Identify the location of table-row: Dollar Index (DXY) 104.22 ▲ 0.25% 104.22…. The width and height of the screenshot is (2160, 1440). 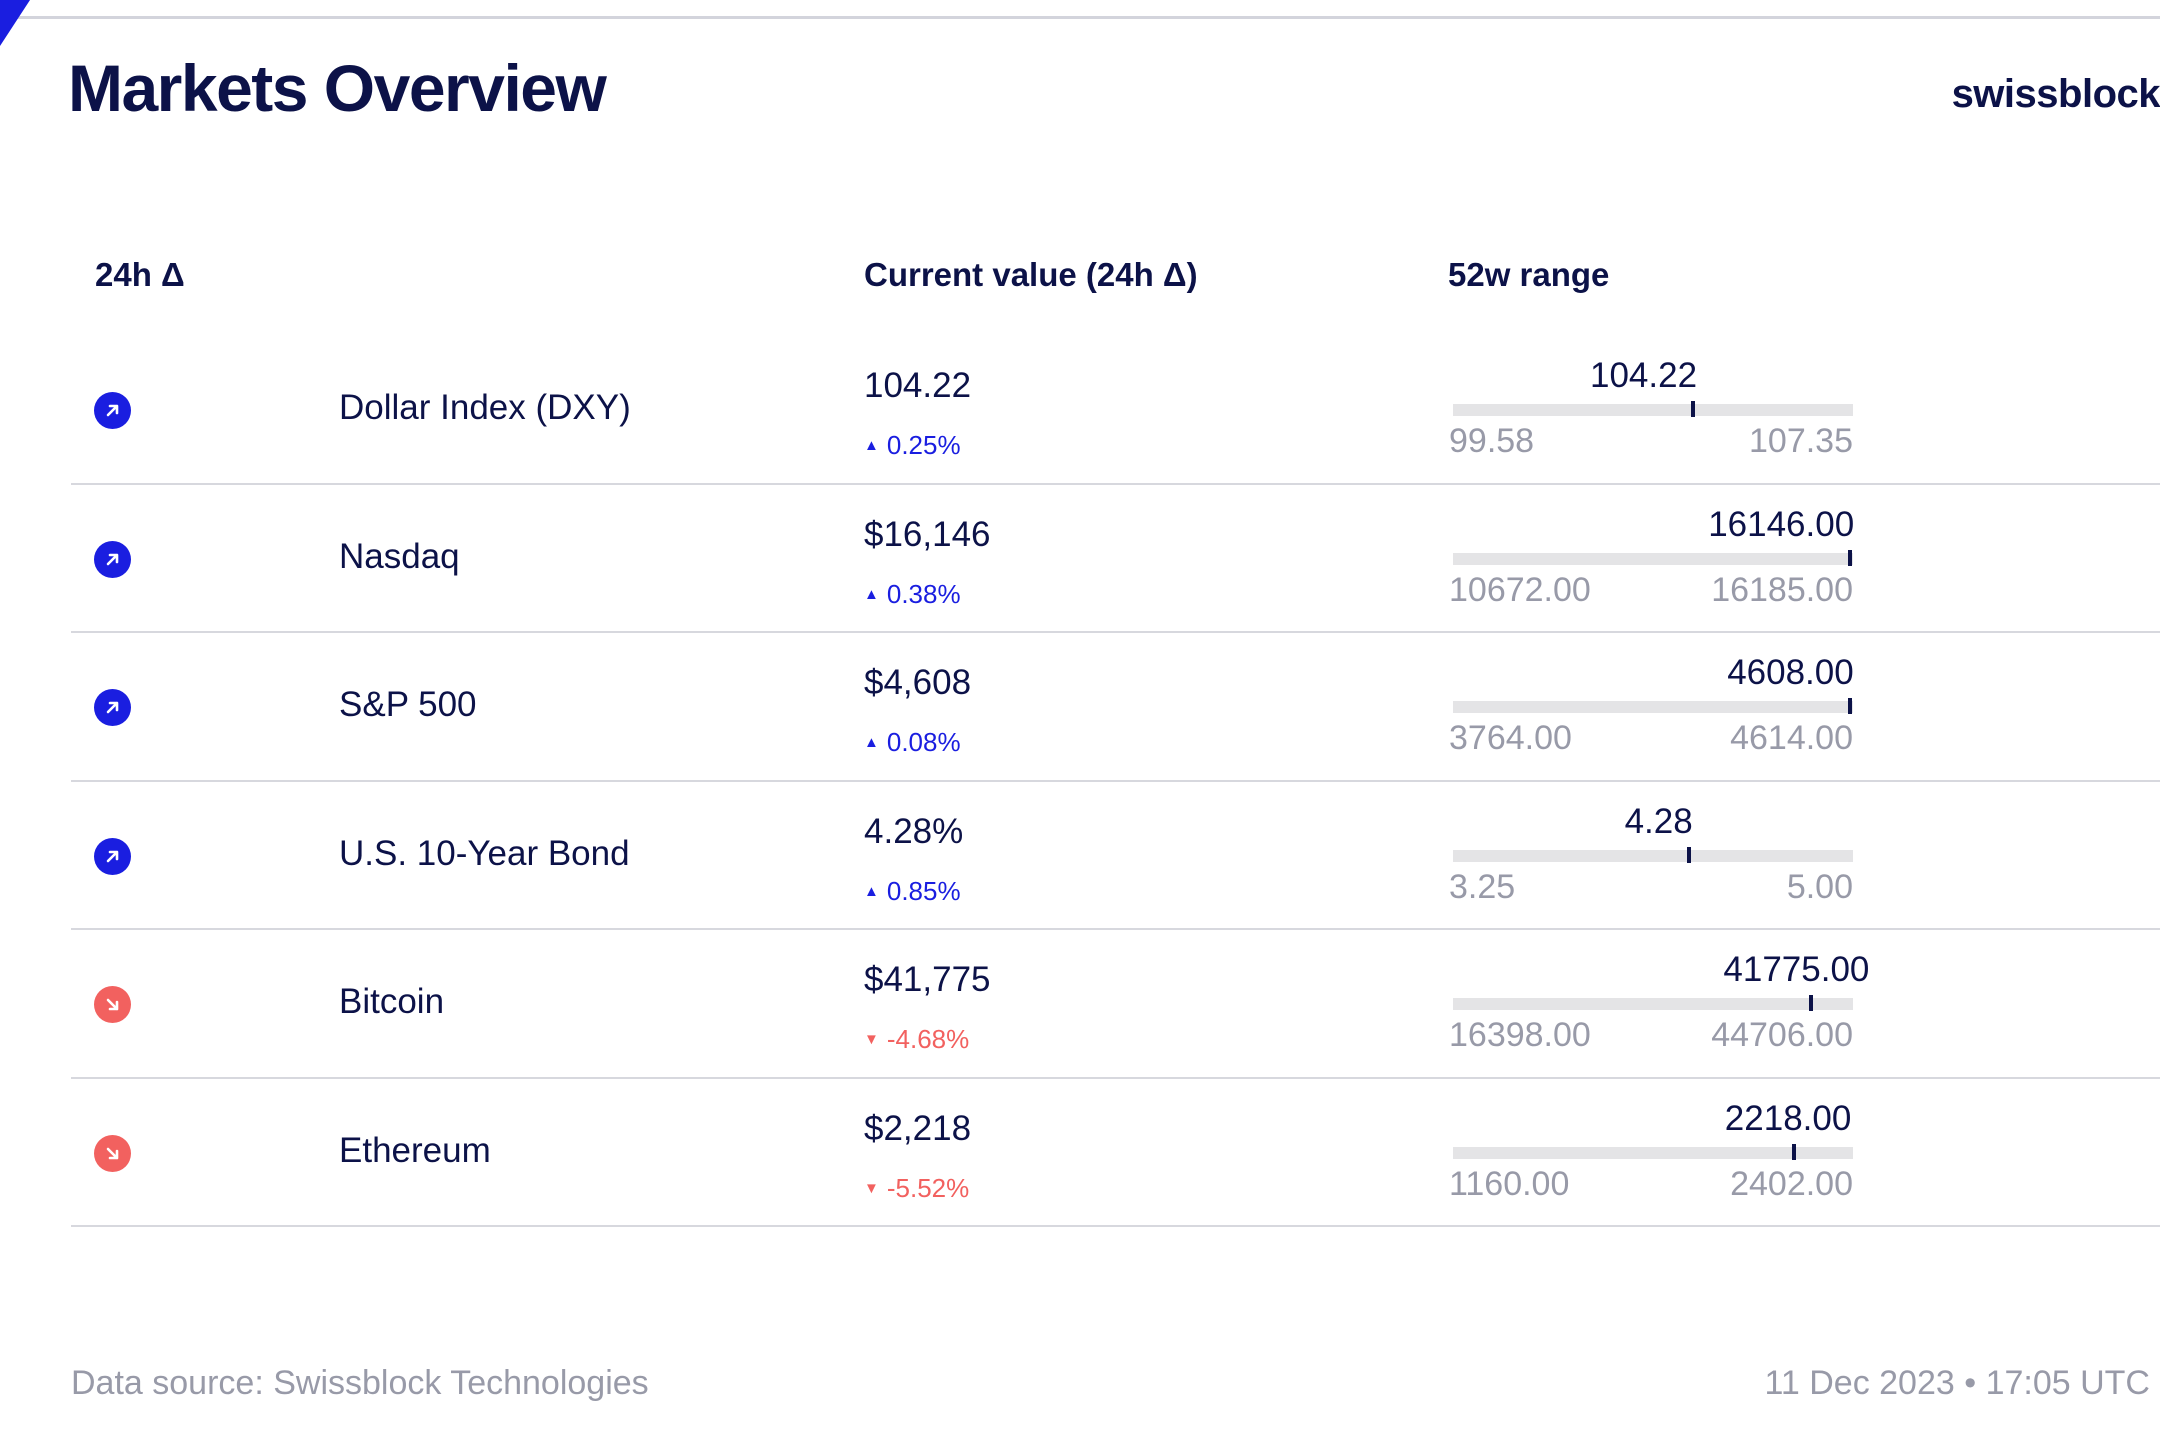
(1115, 410).